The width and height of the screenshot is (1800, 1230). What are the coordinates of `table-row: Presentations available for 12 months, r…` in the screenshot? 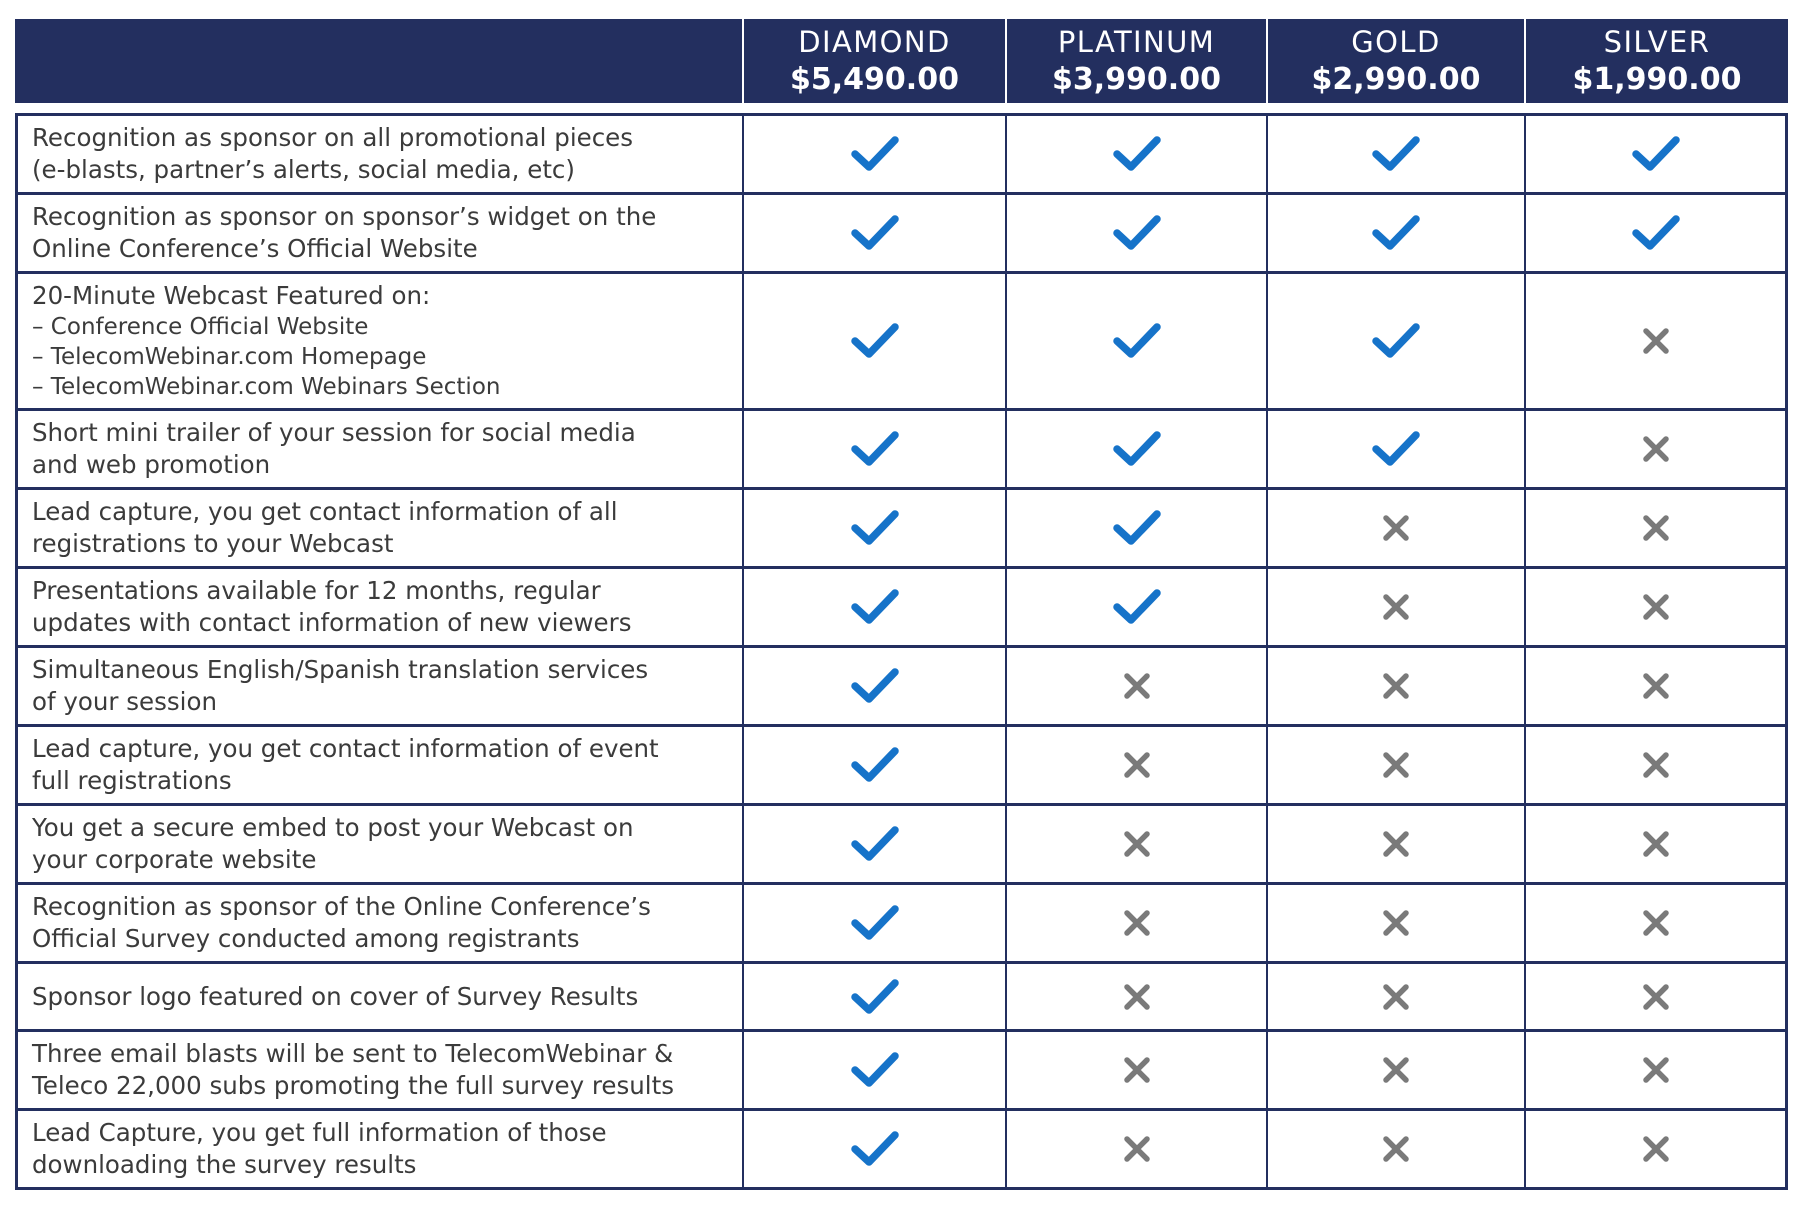 It's located at (901, 608).